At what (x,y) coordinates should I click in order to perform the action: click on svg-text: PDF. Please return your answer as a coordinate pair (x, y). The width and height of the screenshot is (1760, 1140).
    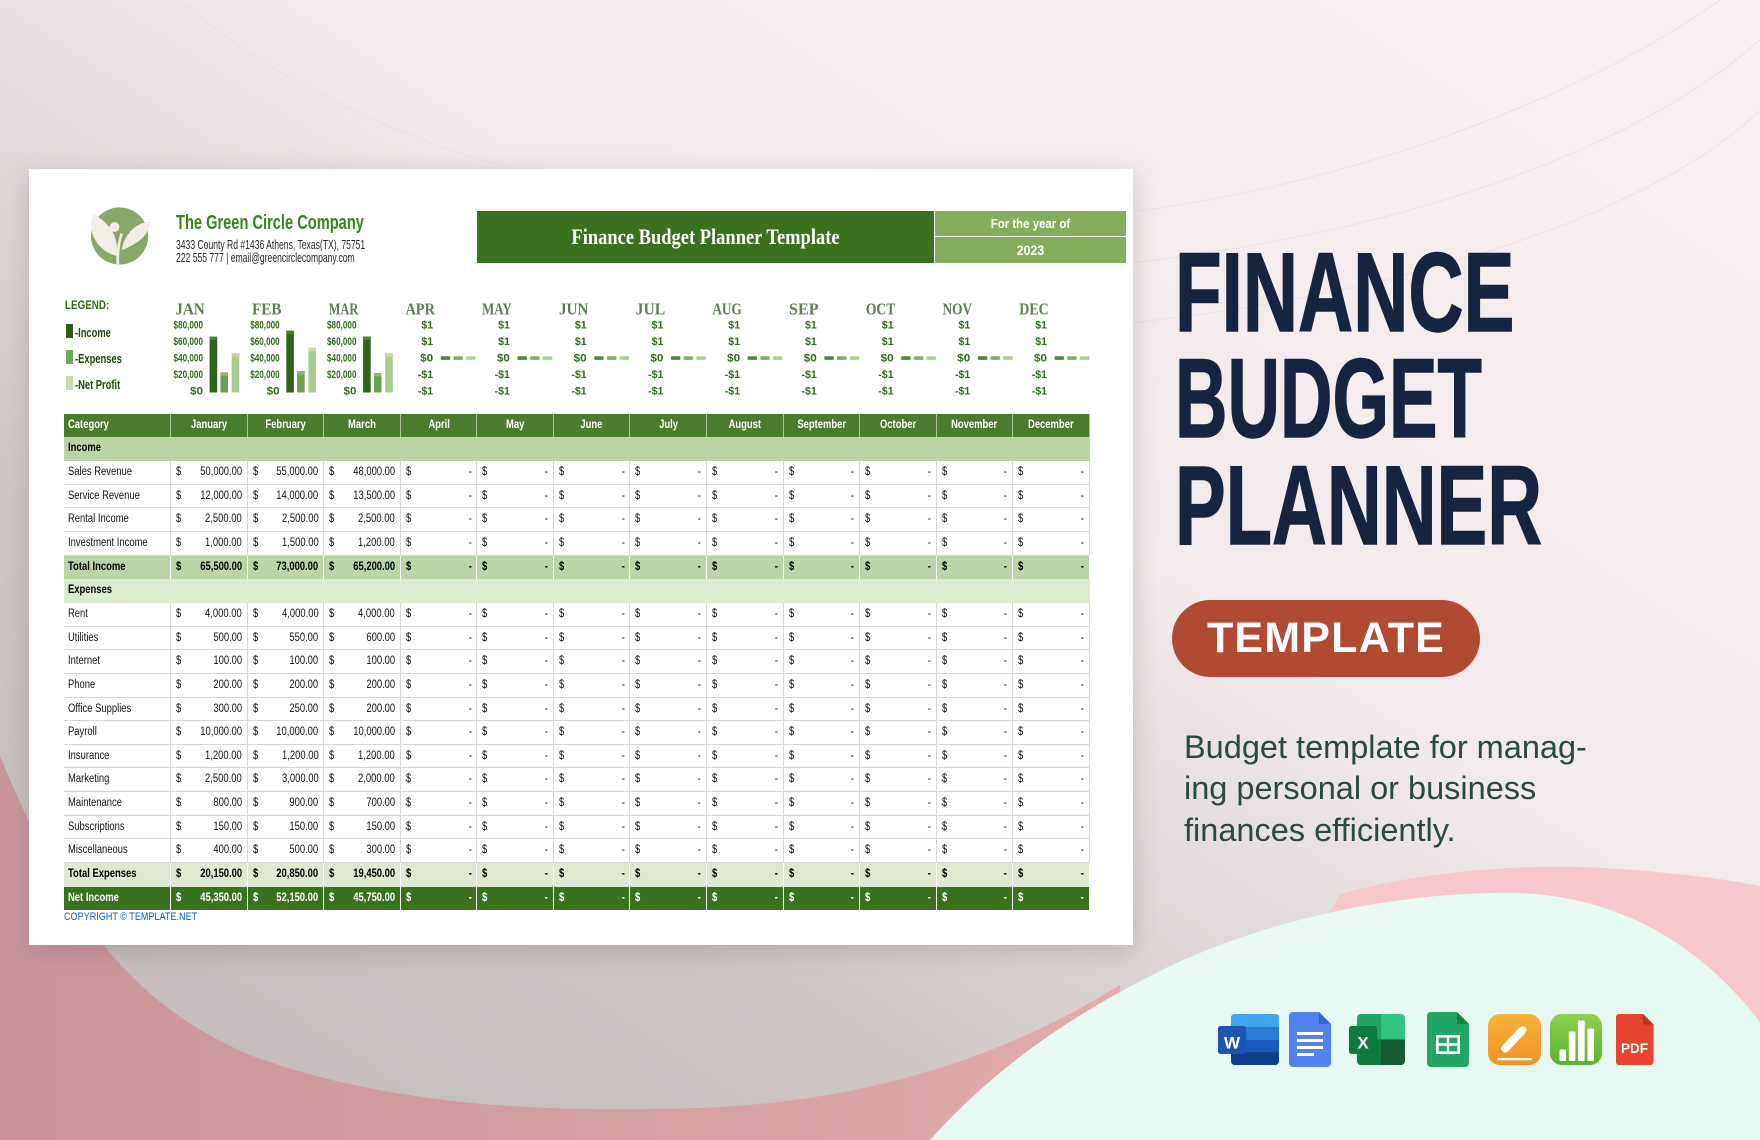
    Looking at the image, I should click on (1634, 1048).